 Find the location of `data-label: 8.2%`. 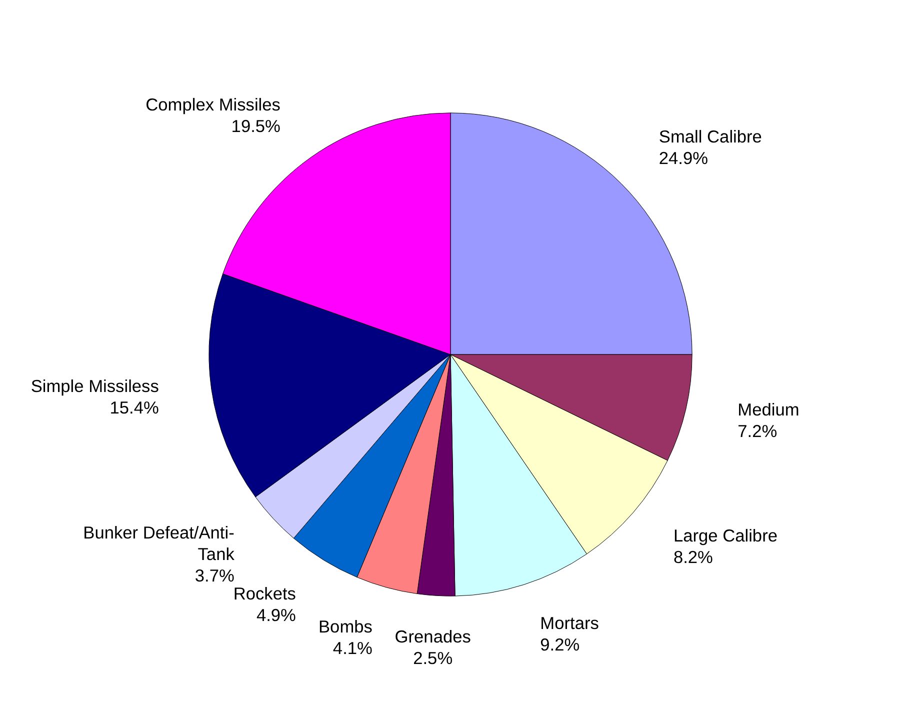

data-label: 8.2% is located at coordinates (693, 556).